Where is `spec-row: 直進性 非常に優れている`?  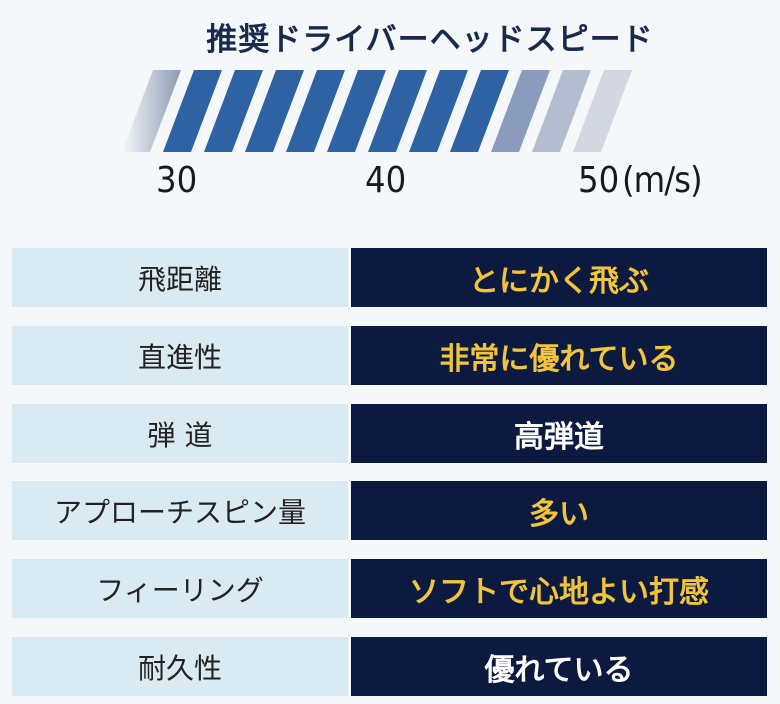 spec-row: 直進性 非常に優れている is located at coordinates (389, 355).